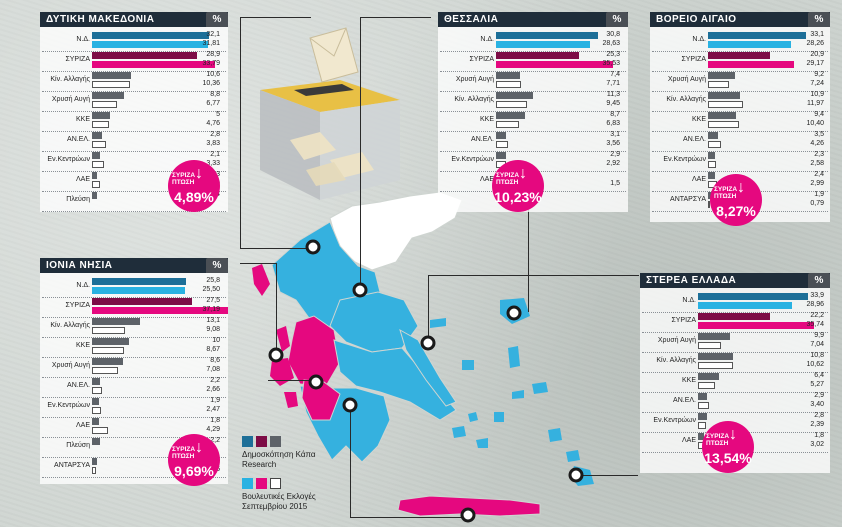 The width and height of the screenshot is (842, 527). Describe the element at coordinates (321, 400) in the screenshot. I see `map-peloponnese-west` at that location.